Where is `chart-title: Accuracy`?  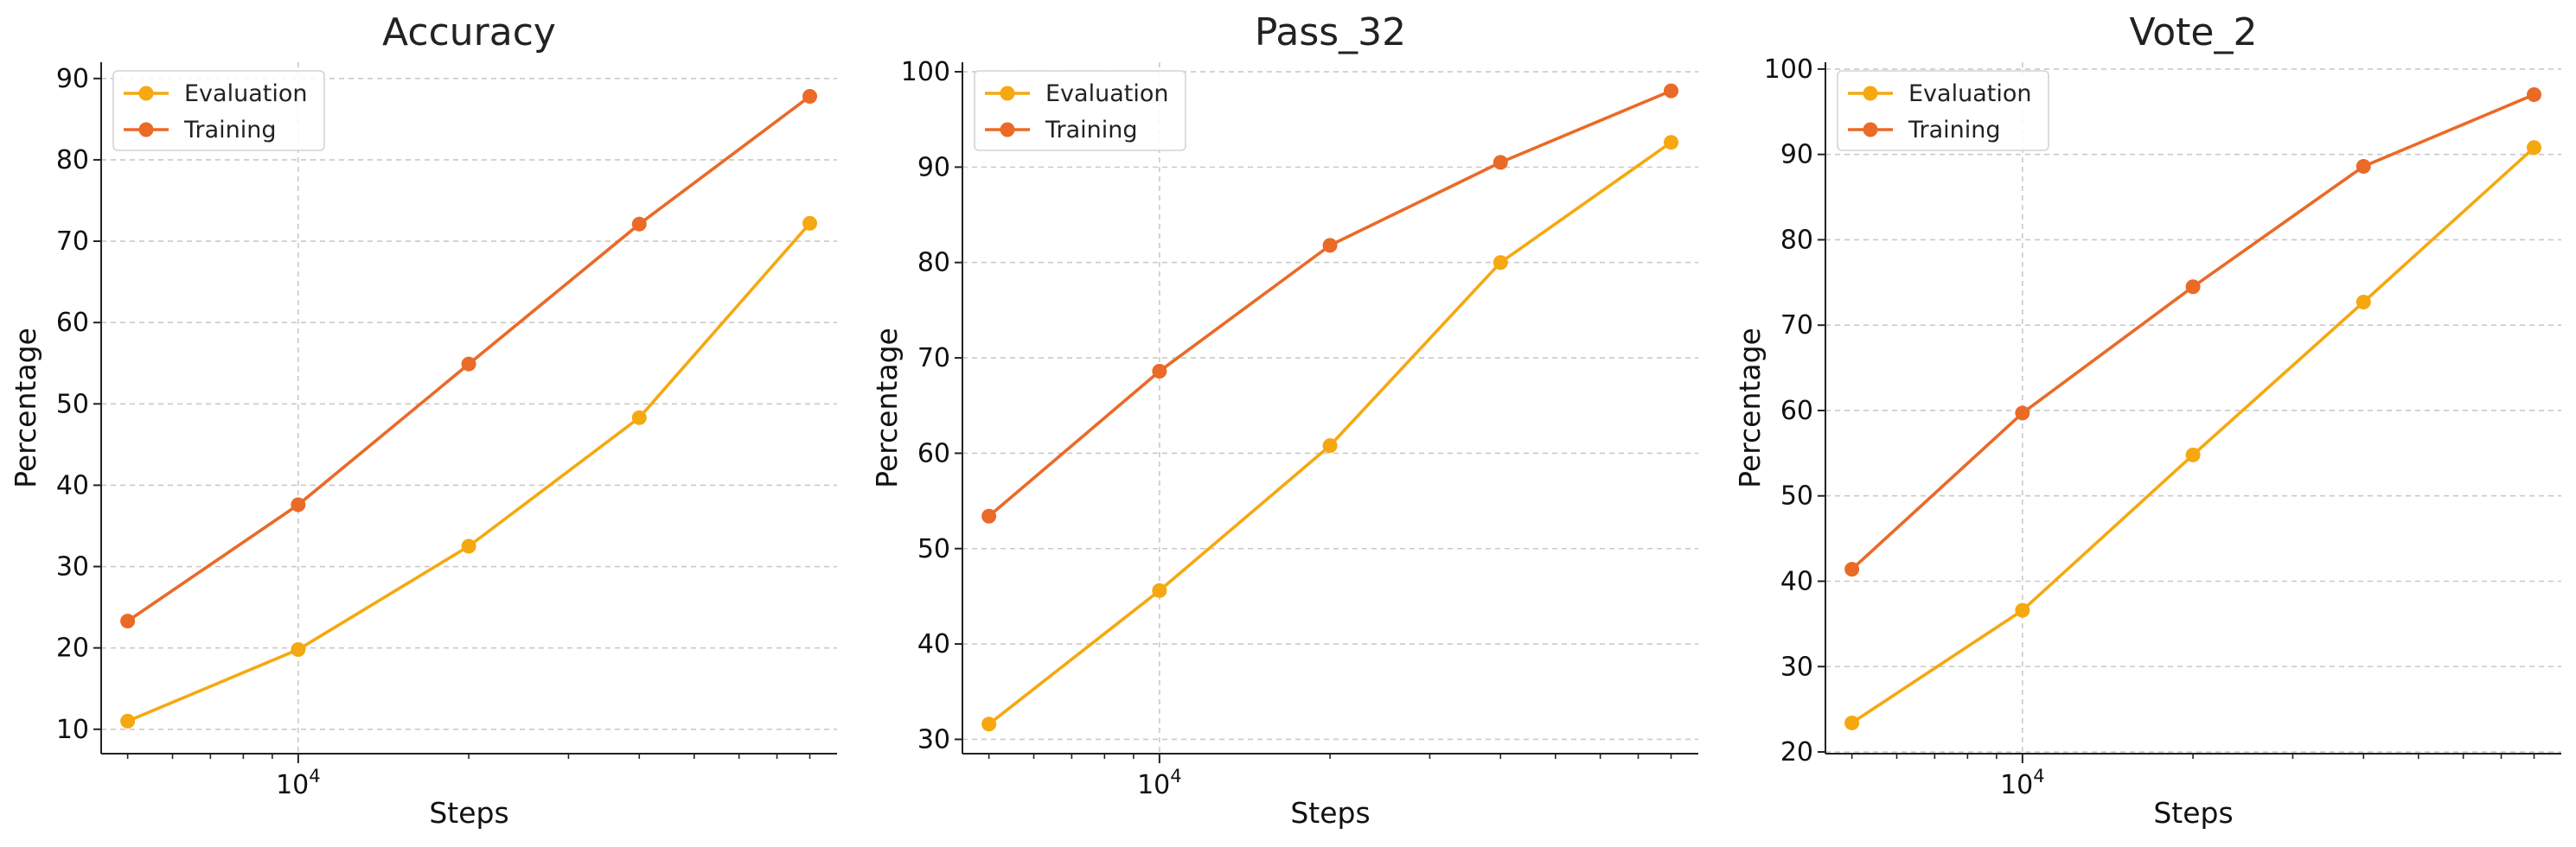
chart-title: Accuracy is located at coordinates (469, 32).